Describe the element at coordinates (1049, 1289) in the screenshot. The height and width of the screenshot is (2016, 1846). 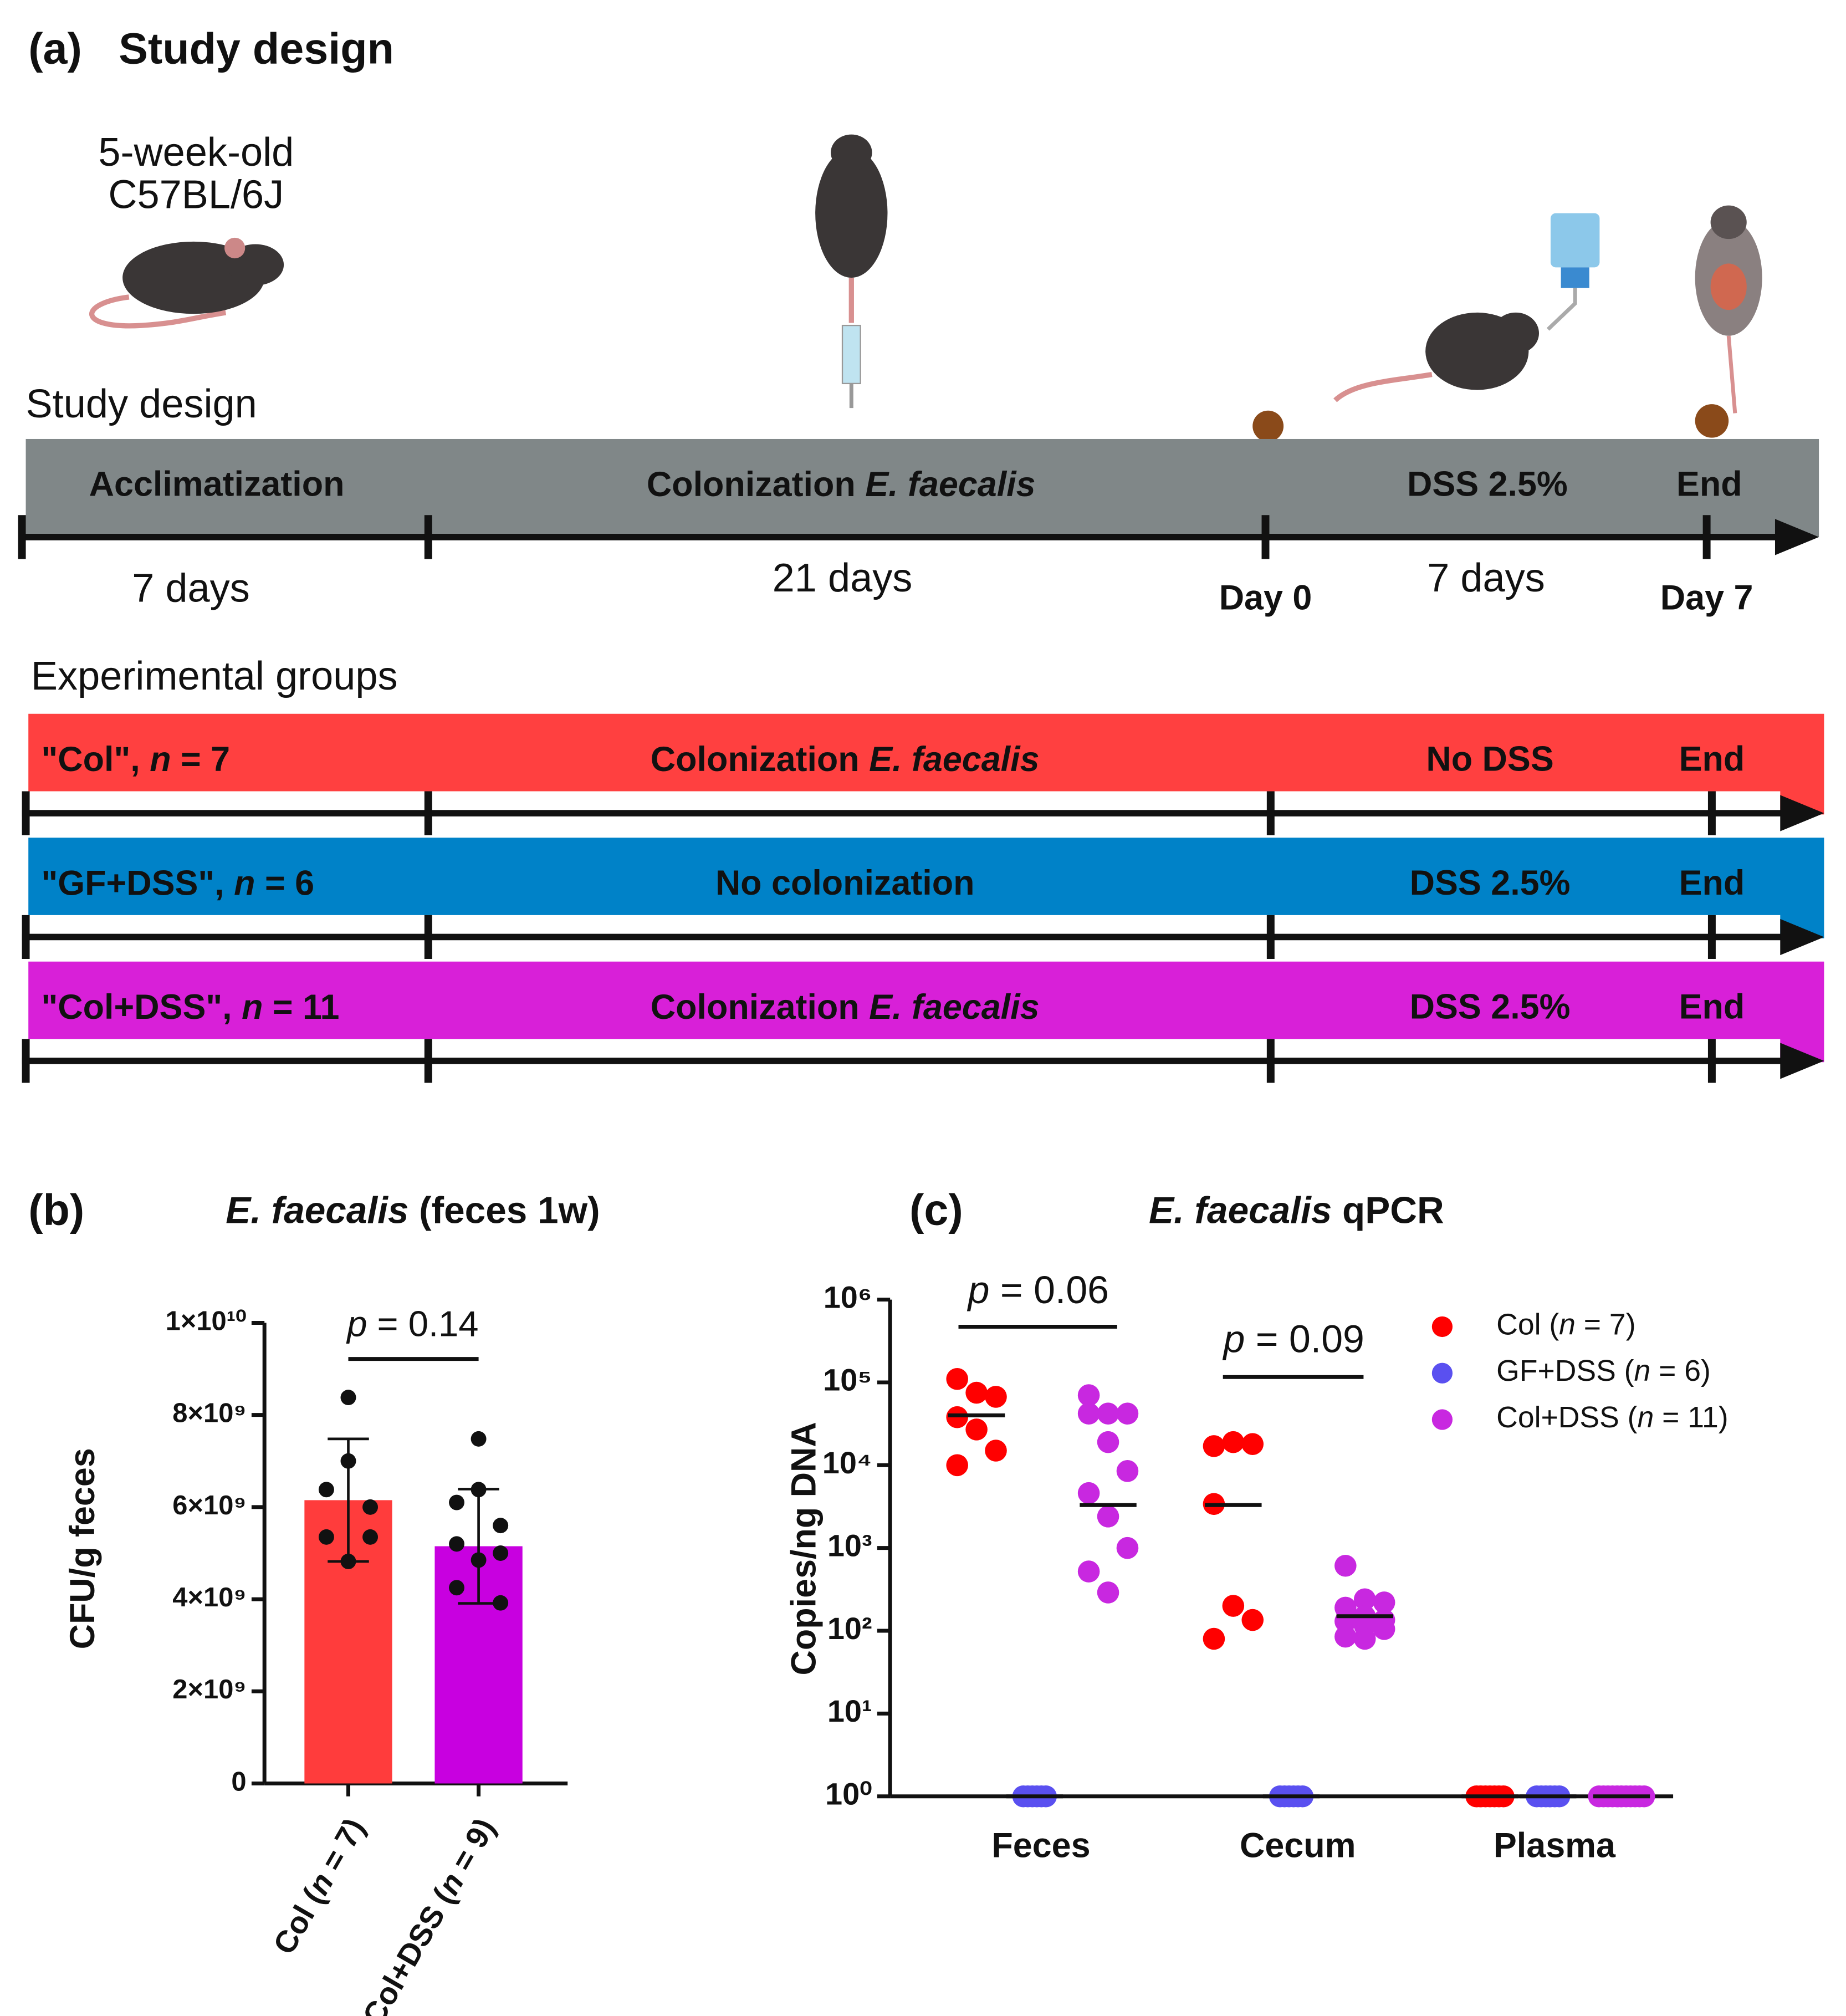
I see `text-span: = 0.06` at that location.